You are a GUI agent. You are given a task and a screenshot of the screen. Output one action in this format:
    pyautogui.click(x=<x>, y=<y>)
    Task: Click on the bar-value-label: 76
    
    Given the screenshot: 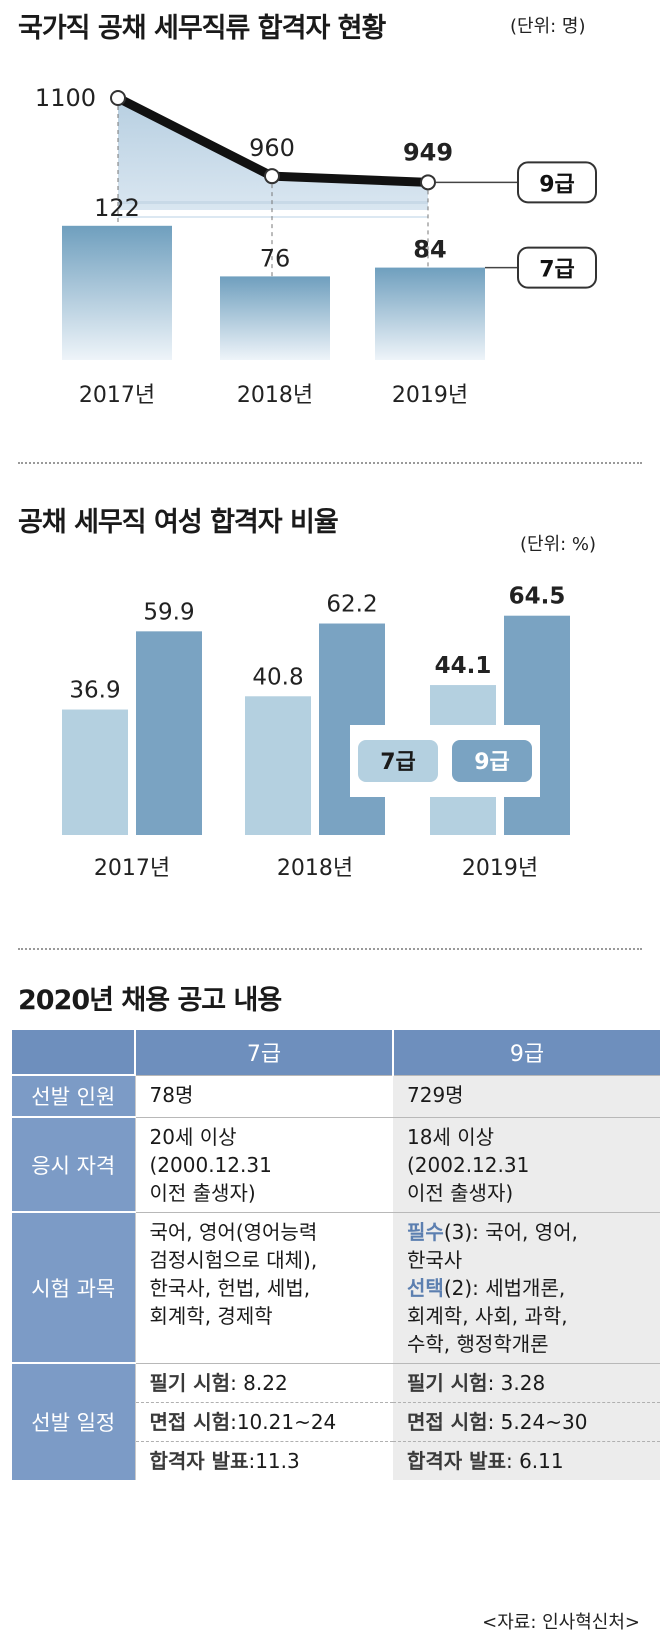 What is the action you would take?
    pyautogui.click(x=275, y=258)
    